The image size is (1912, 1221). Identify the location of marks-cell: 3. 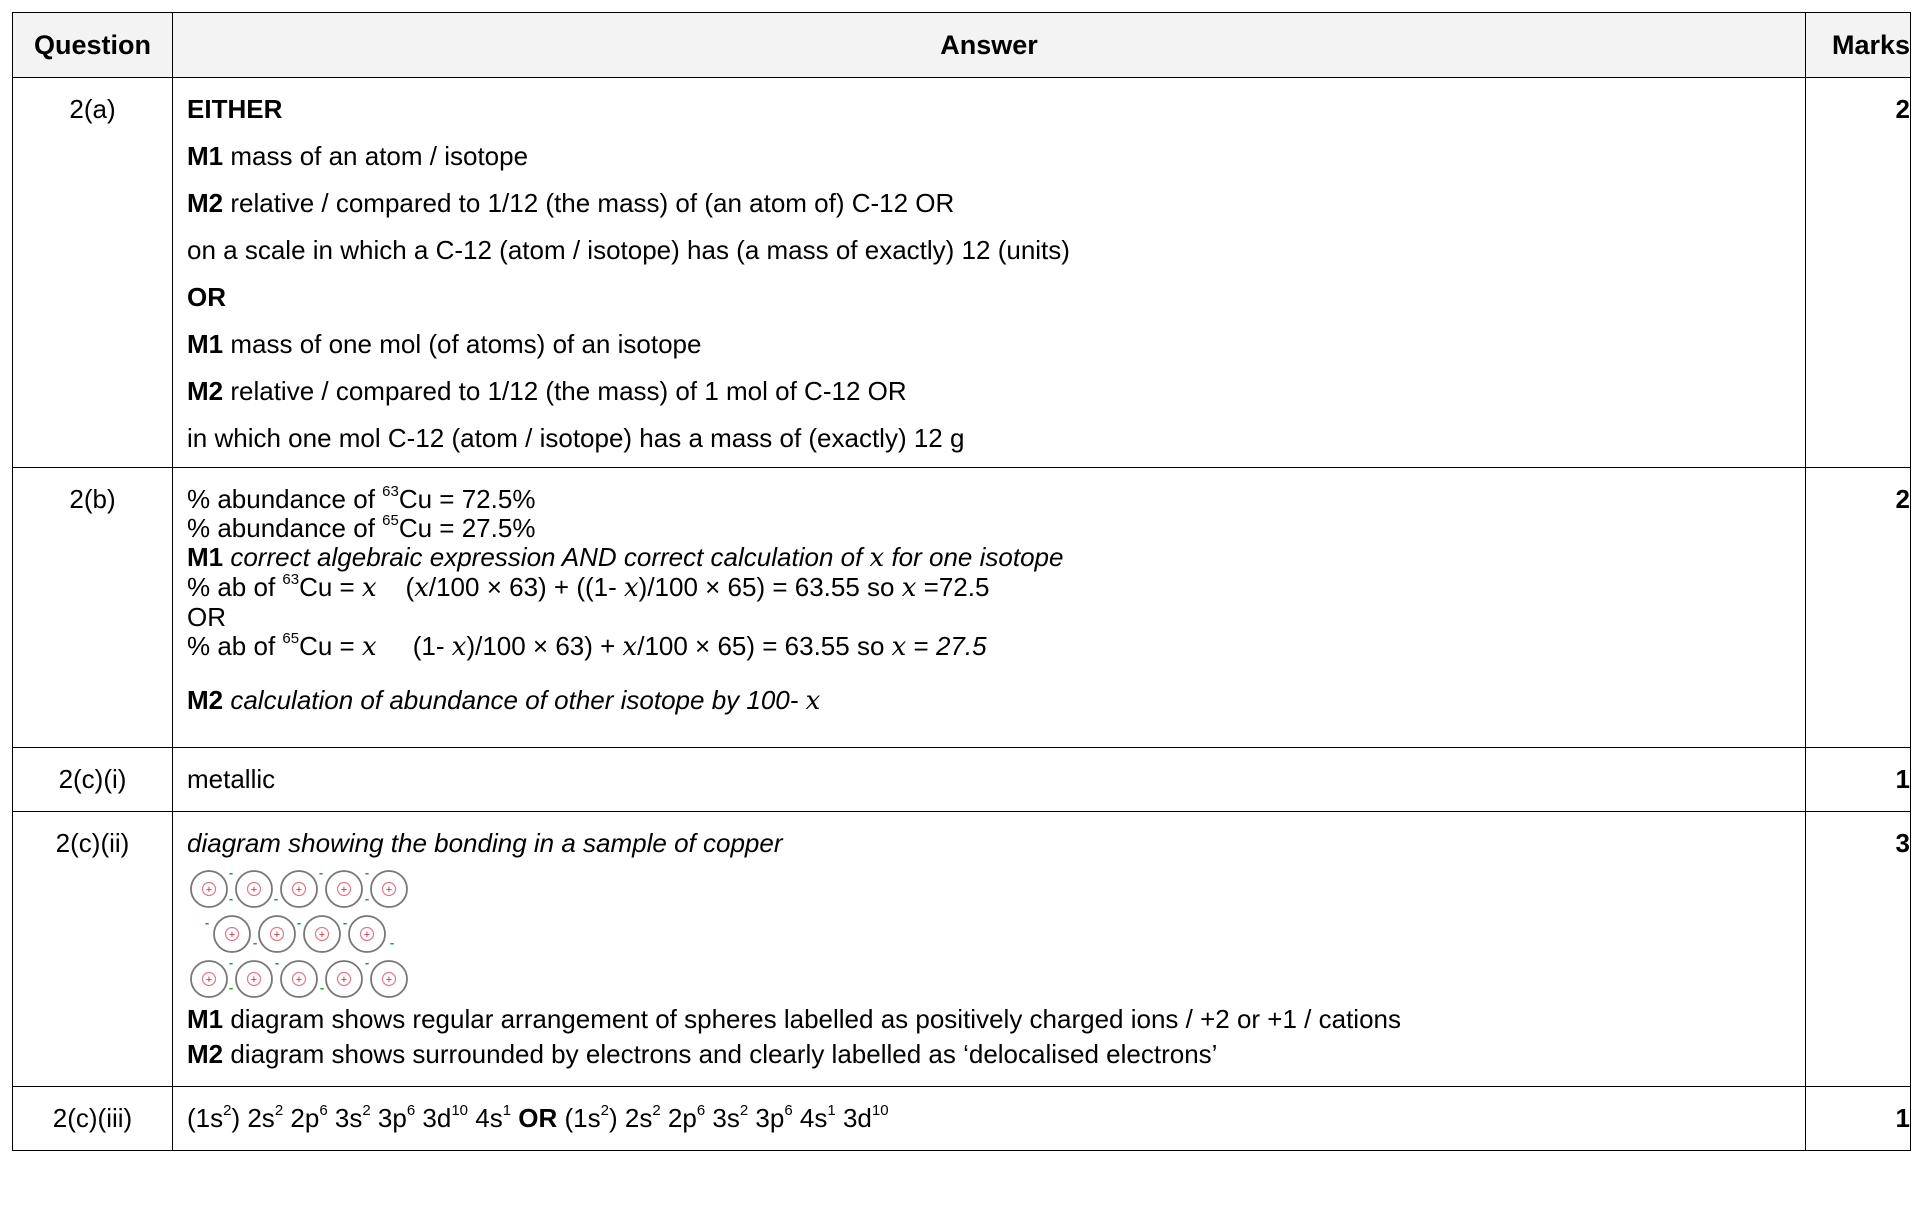
(1858, 949).